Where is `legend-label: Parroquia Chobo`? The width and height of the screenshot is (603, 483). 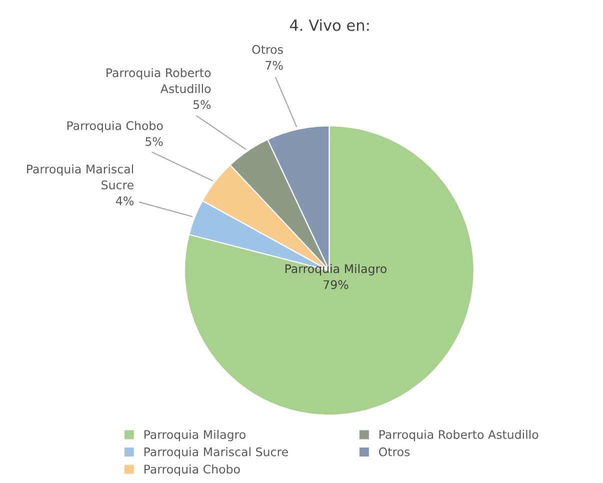
legend-label: Parroquia Chobo is located at coordinates (192, 470).